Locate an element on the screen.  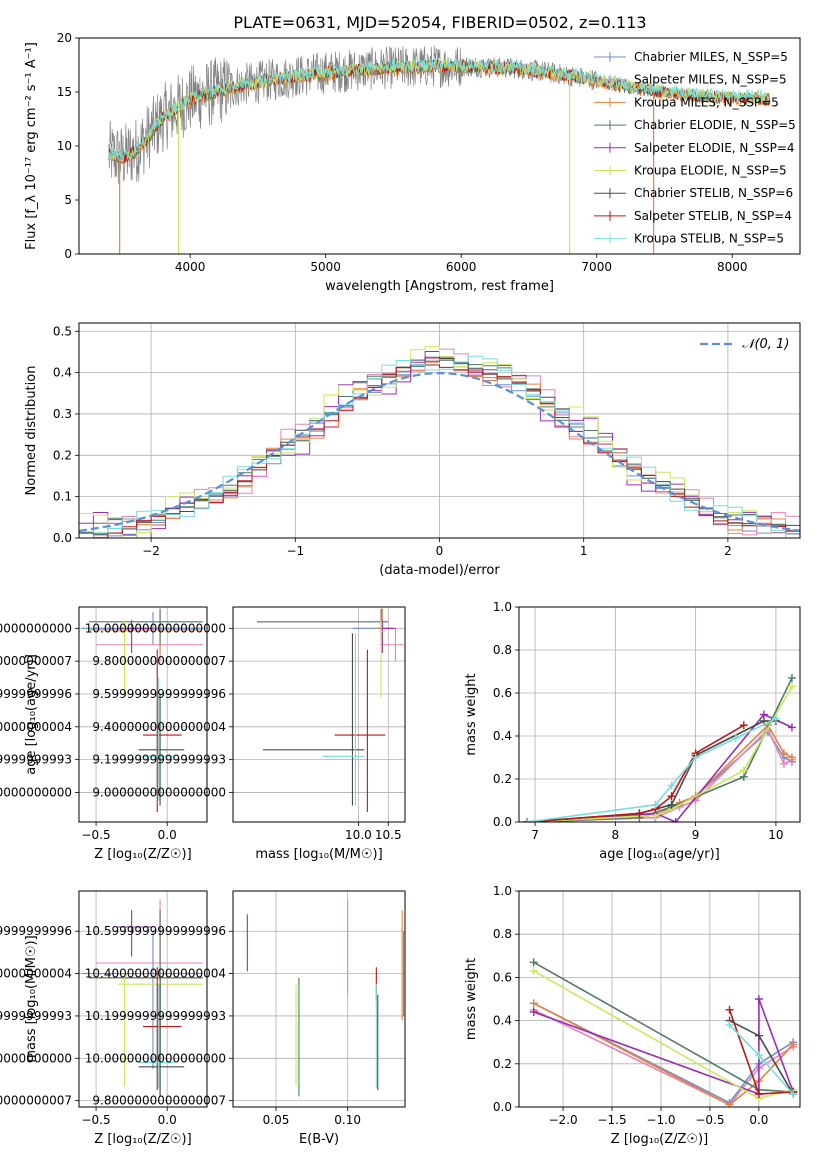
y-tick-label: 10.5999999999999996 is located at coordinates (155, 931).